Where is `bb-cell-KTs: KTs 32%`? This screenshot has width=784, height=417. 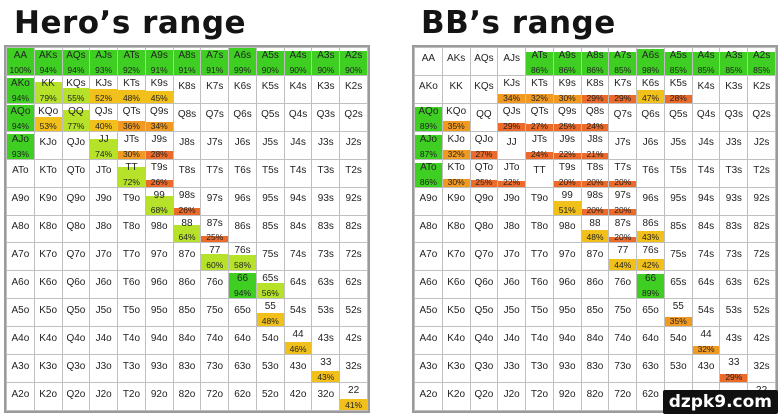
bb-cell-KTs: KTs 32% is located at coordinates (539, 89).